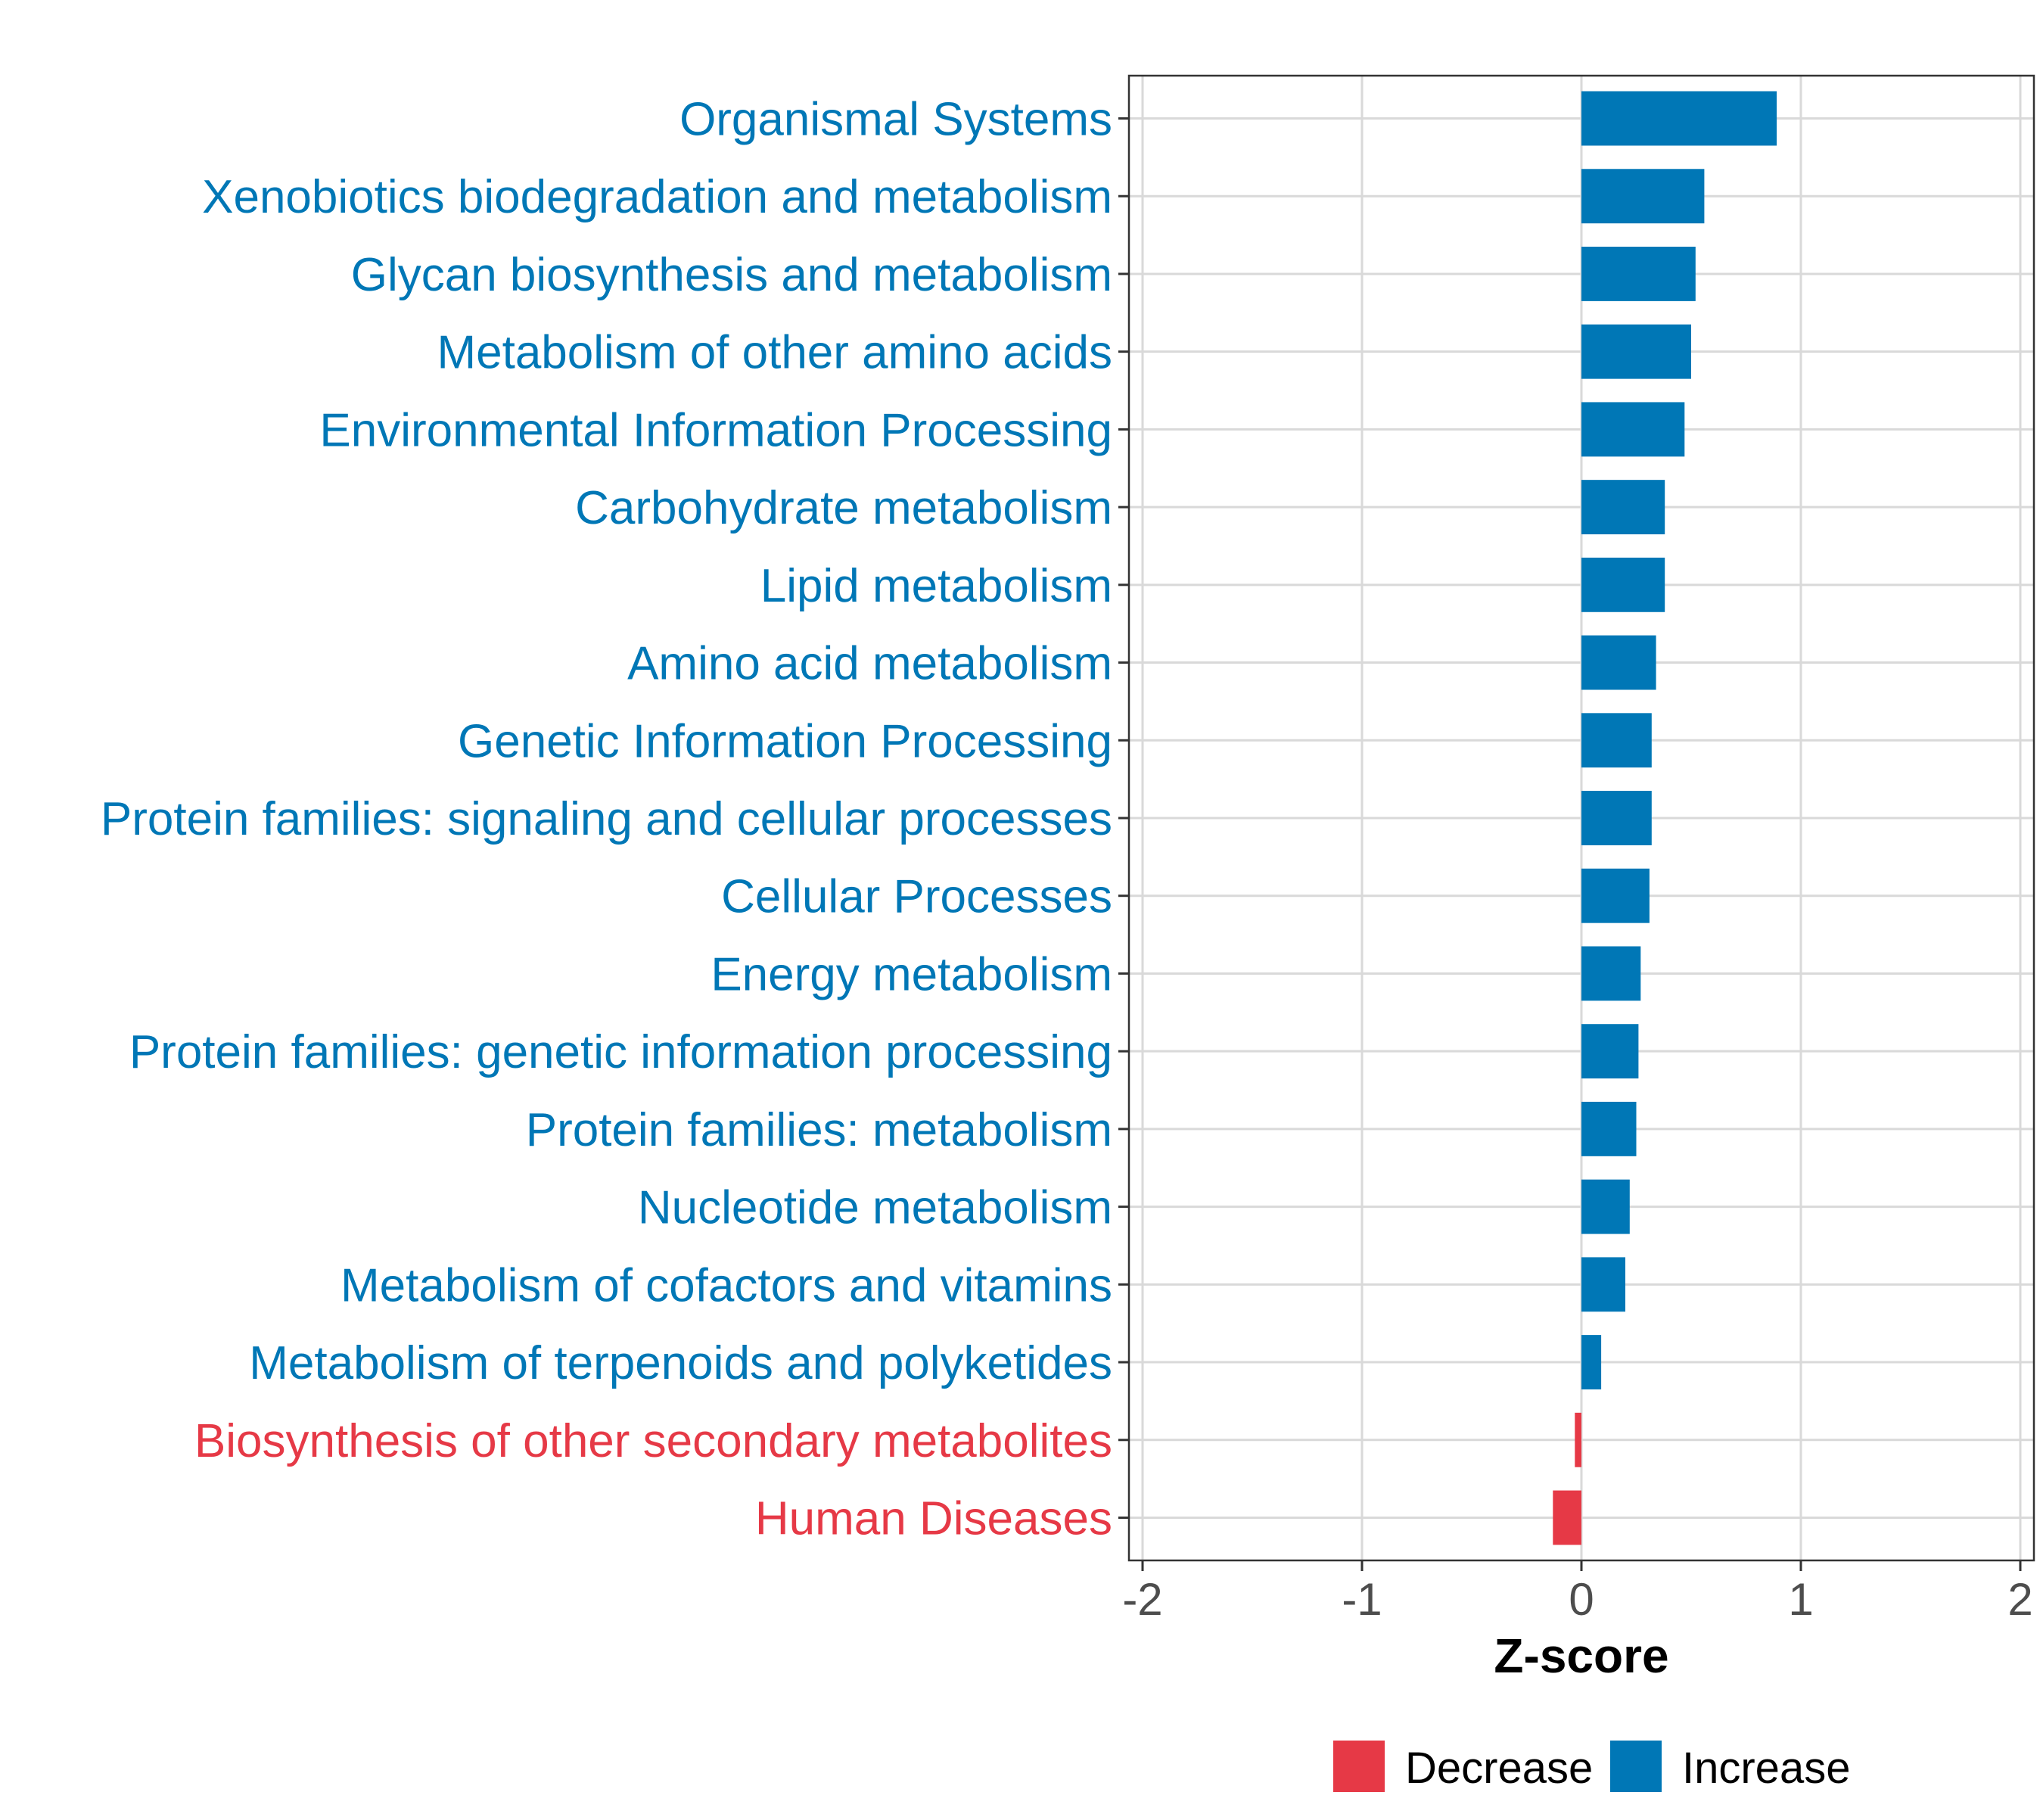 Image resolution: width=2043 pixels, height=1820 pixels. Describe the element at coordinates (732, 275) in the screenshot. I see `category-label: Glycan biosynthesis and metabolism` at that location.